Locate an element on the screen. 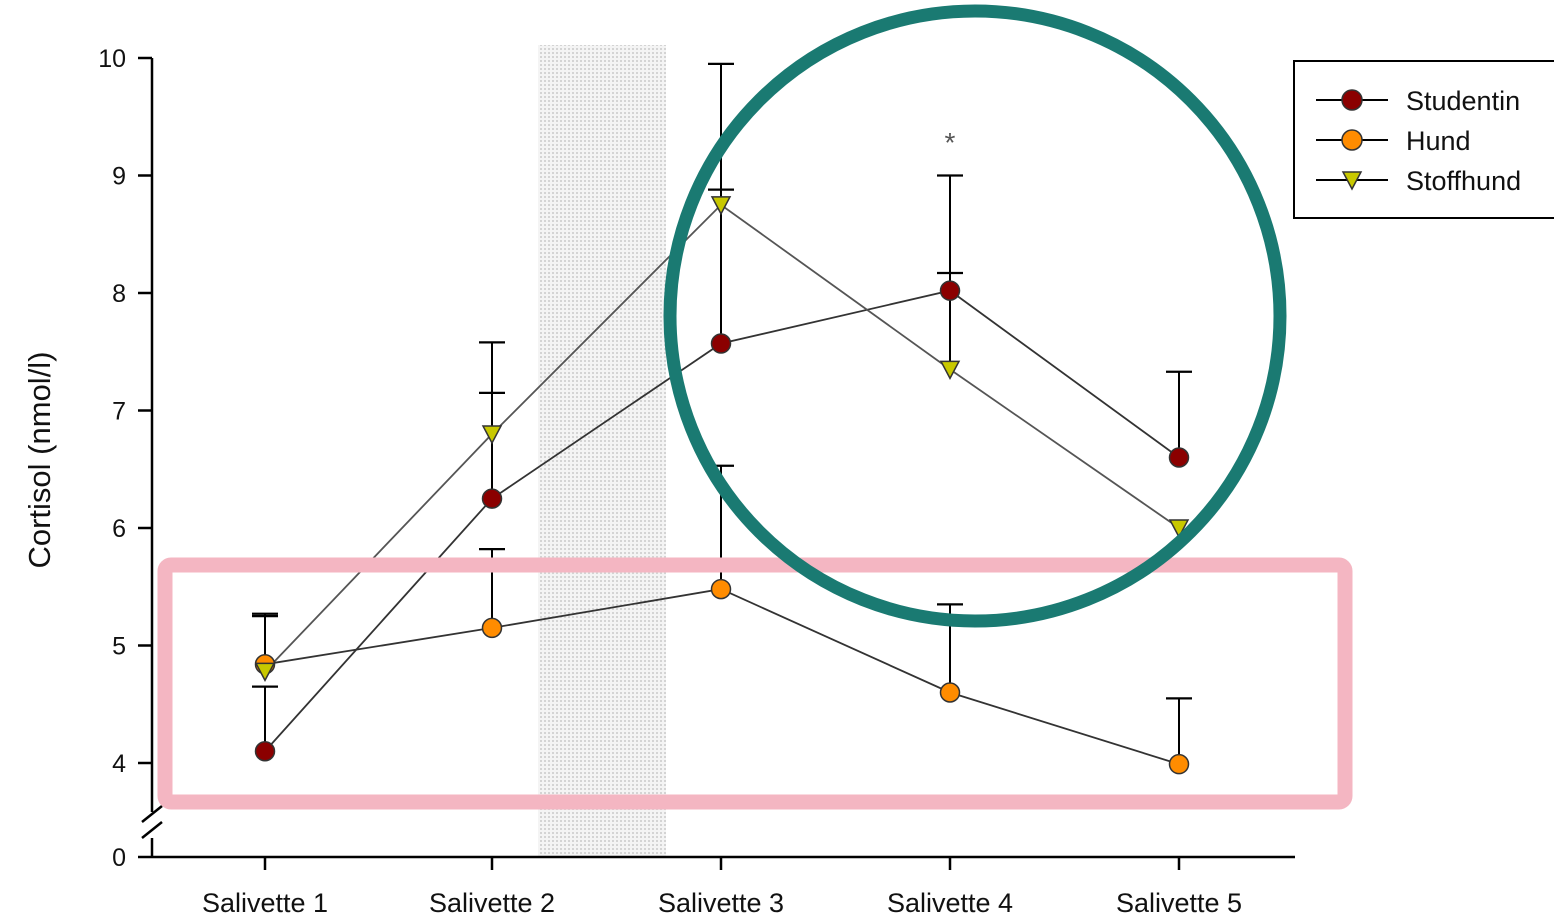 The width and height of the screenshot is (1554, 920). y-tick-label: 5 is located at coordinates (119, 647).